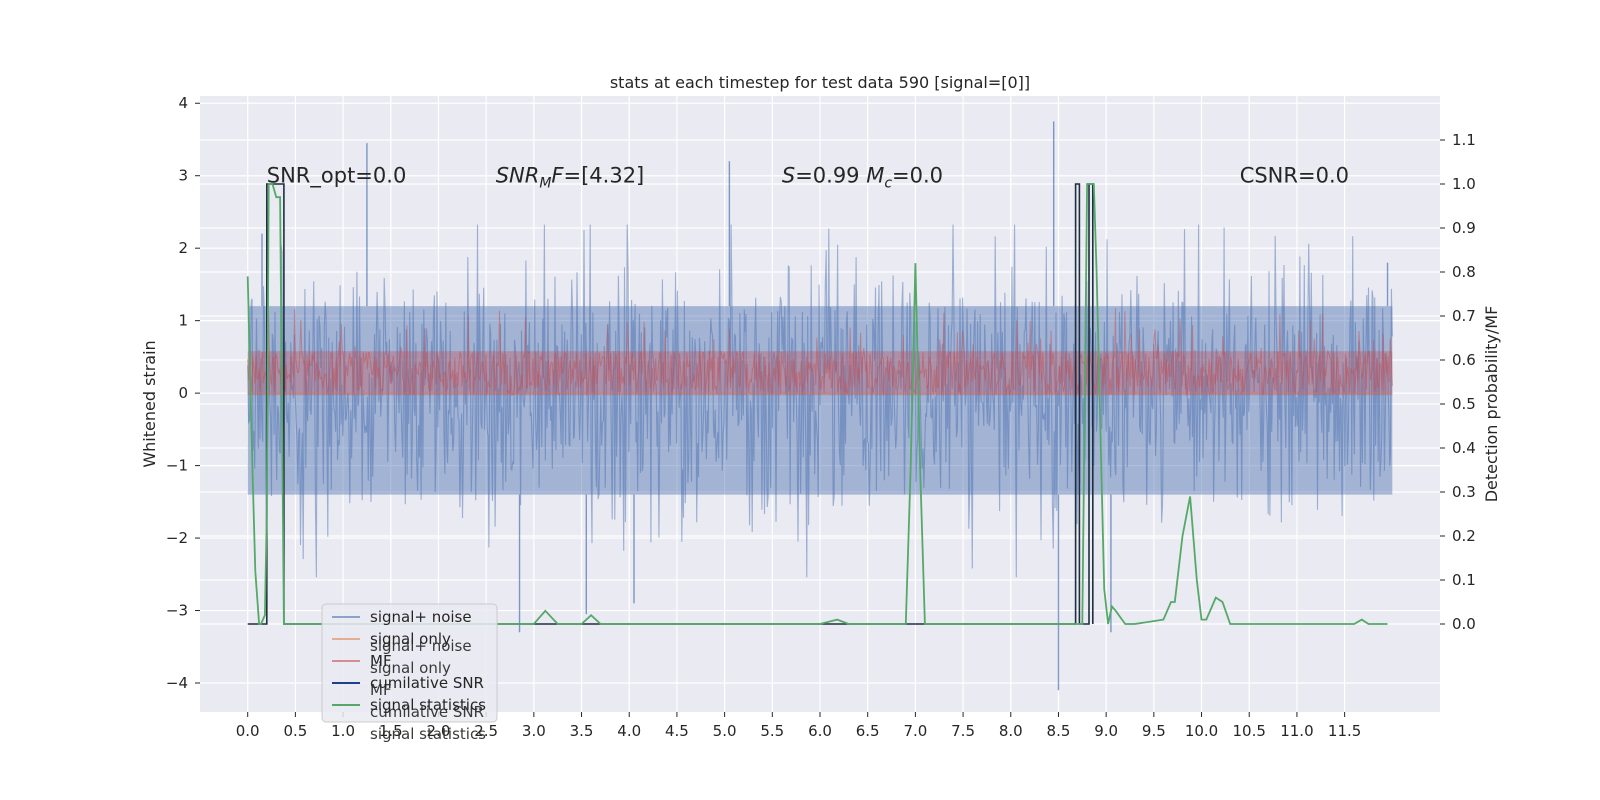 The image size is (1600, 800). What do you see at coordinates (439, 731) in the screenshot?
I see `x-tick-label: 2.0` at bounding box center [439, 731].